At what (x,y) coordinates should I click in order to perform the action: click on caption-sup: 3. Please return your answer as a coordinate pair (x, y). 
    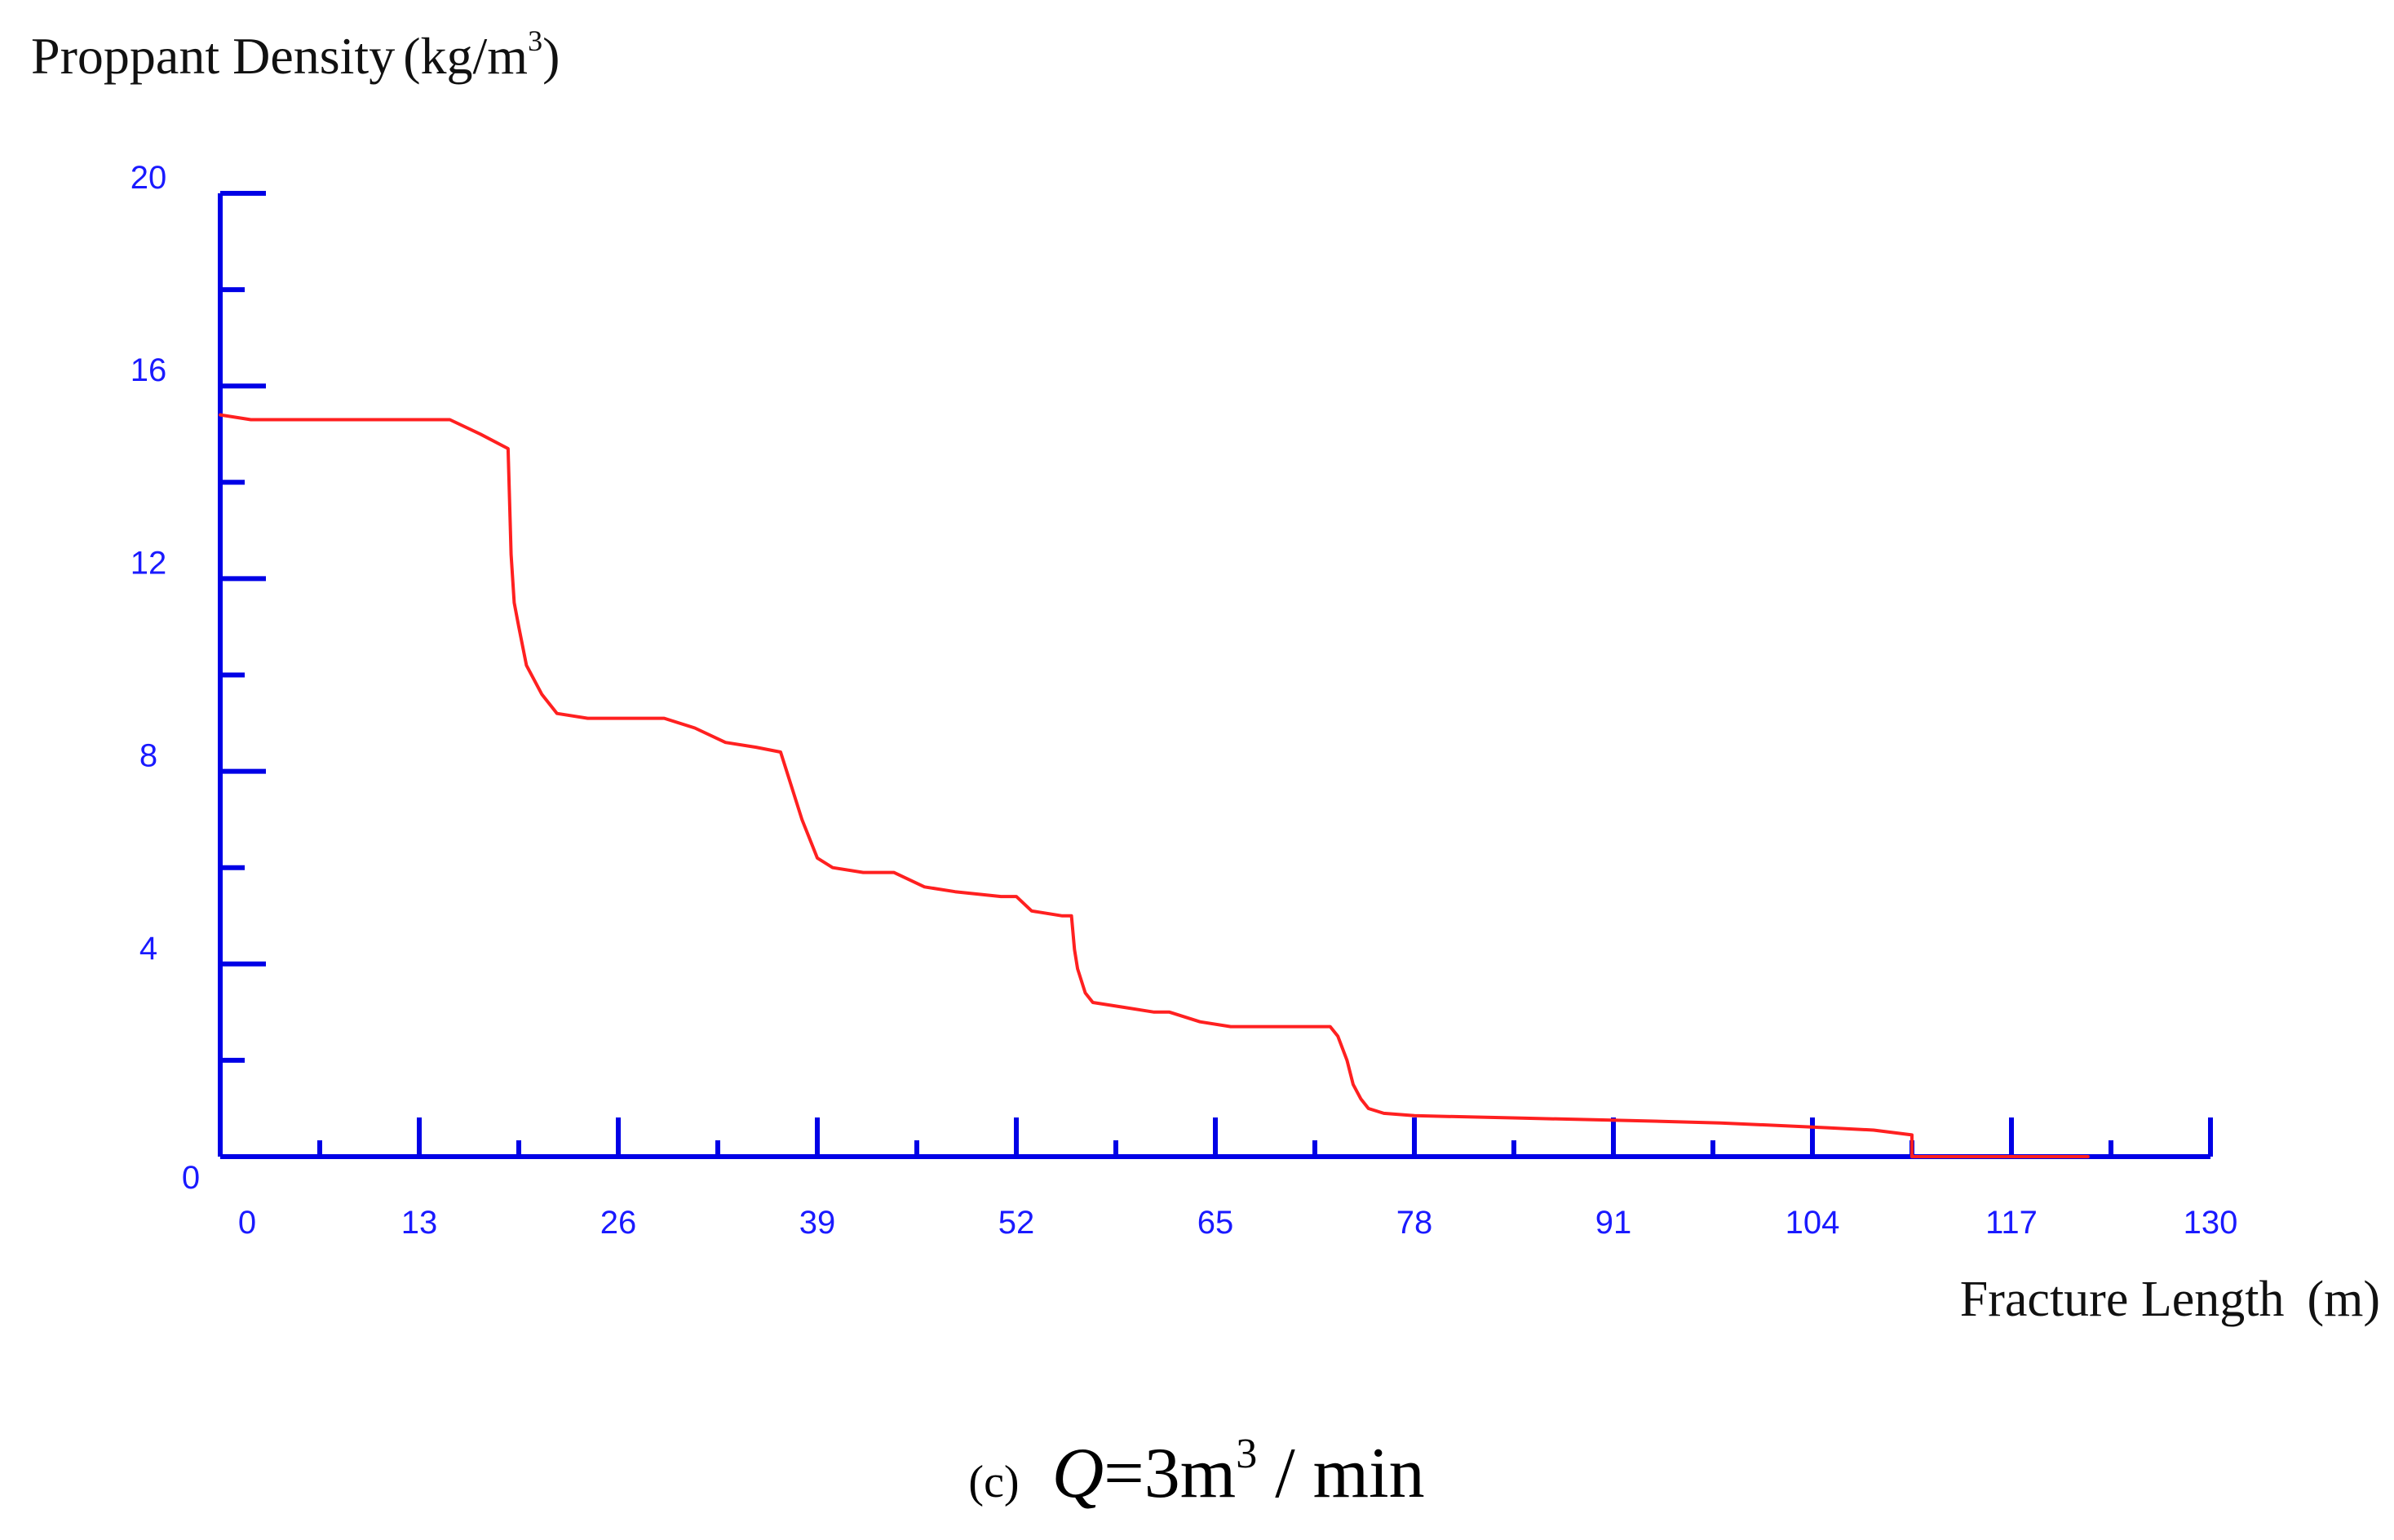
    Looking at the image, I should click on (1246, 1454).